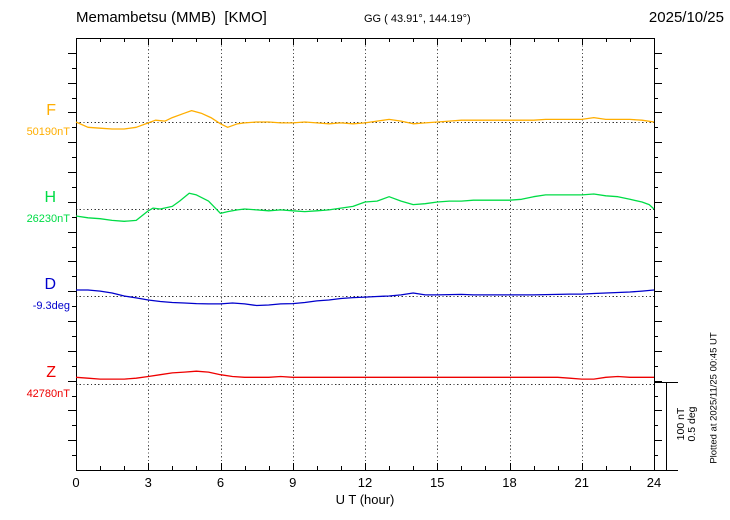 This screenshot has height=520, width=730. Describe the element at coordinates (365, 499) in the screenshot. I see `x-axis-title: U T (hour)` at that location.